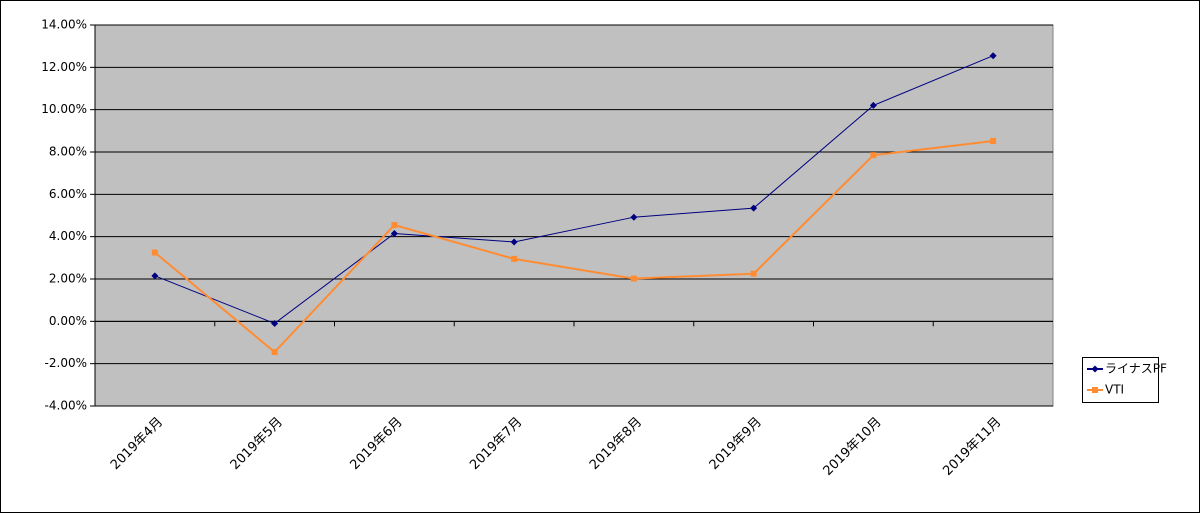 The image size is (1200, 513). Describe the element at coordinates (64, 25) in the screenshot. I see `y-tick-label: 14.00%` at that location.